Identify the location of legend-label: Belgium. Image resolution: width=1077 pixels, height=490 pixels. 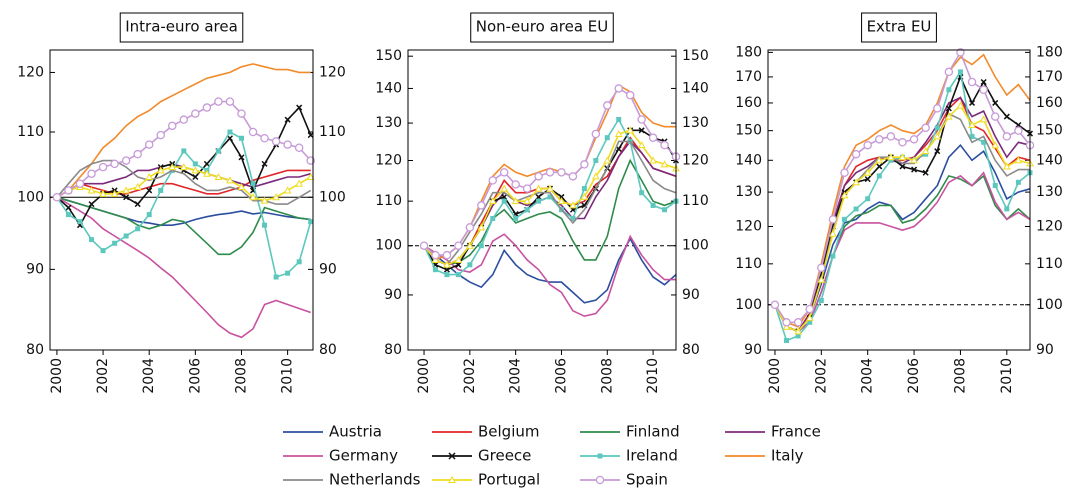
(509, 432).